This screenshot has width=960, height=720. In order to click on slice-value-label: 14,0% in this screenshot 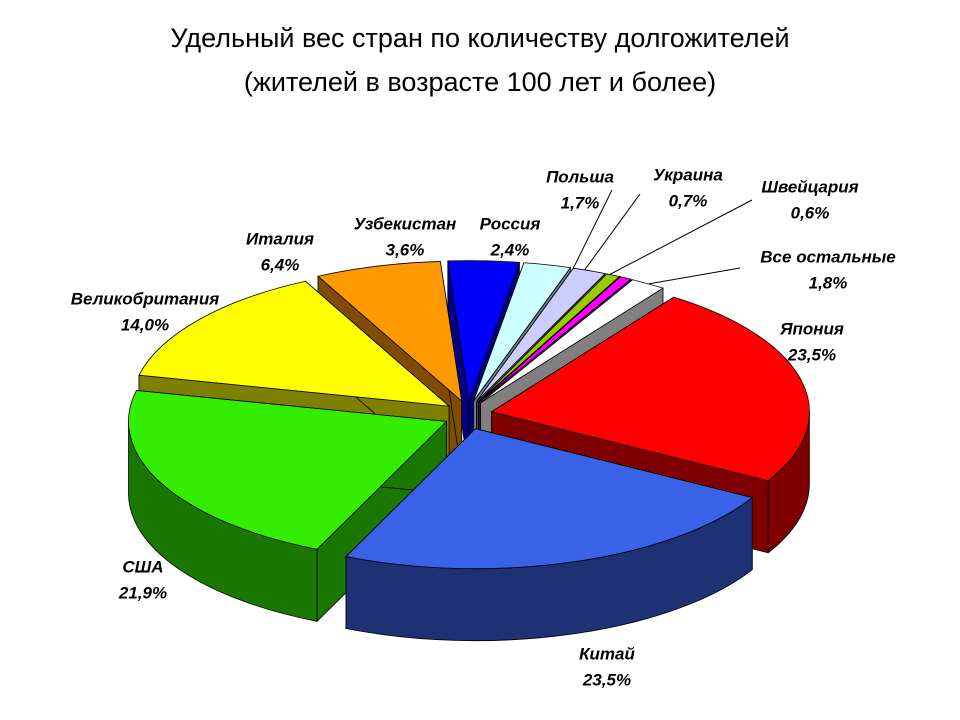, I will do `click(145, 324)`.